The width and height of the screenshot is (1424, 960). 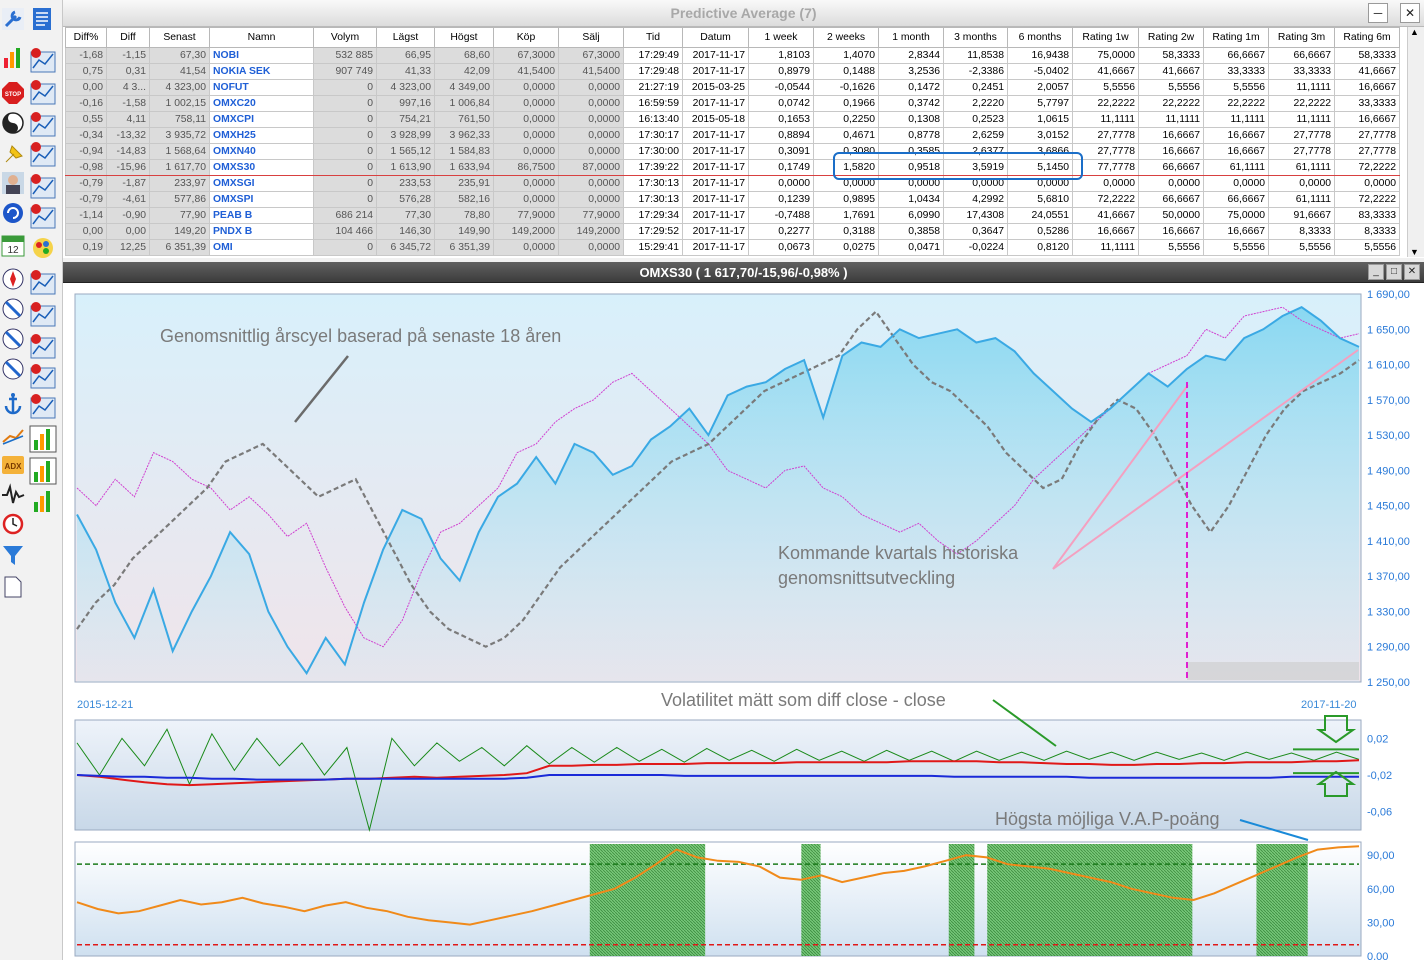 What do you see at coordinates (261, 151) in the screenshot?
I see `ticker-name: OMXN40` at bounding box center [261, 151].